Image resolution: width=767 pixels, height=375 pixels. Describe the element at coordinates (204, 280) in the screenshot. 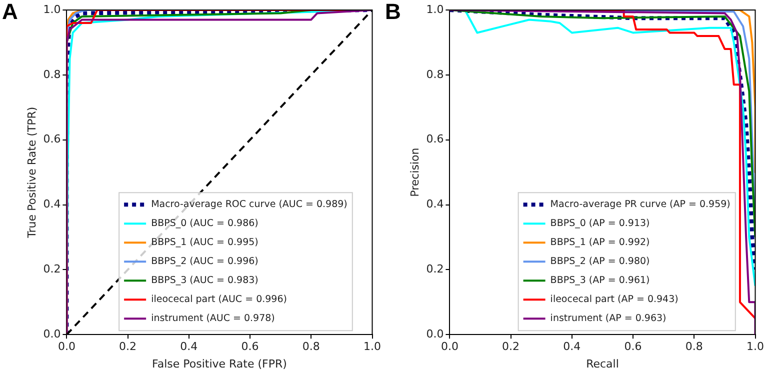

I see `legend-label: BBPS_3 (AUC = 0.983)` at that location.